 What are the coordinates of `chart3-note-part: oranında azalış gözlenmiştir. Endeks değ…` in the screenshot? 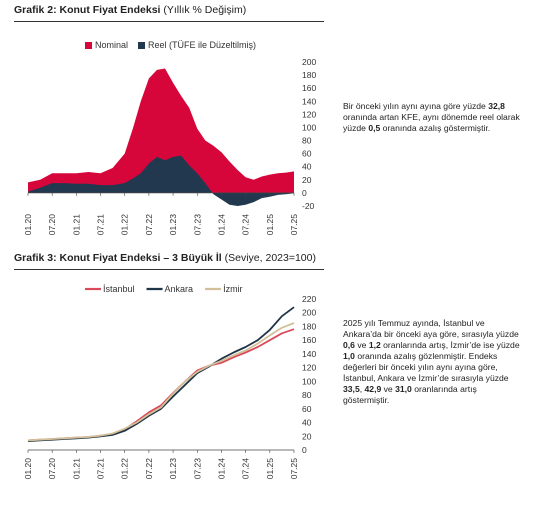 It's located at (426, 367).